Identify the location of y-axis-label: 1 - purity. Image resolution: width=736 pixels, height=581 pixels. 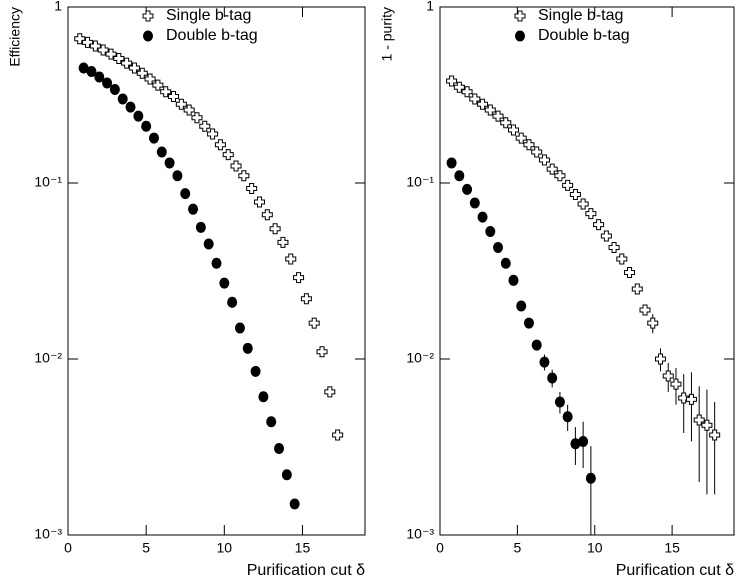
(387, 34).